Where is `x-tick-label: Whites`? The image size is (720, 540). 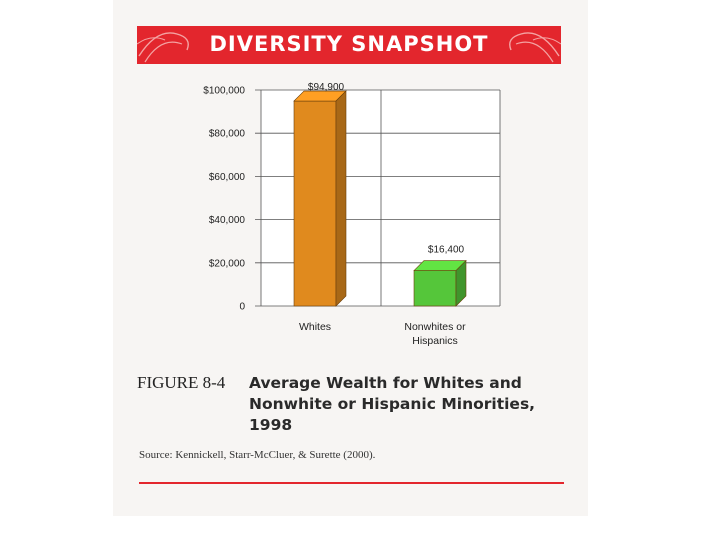 x-tick-label: Whites is located at coordinates (315, 327).